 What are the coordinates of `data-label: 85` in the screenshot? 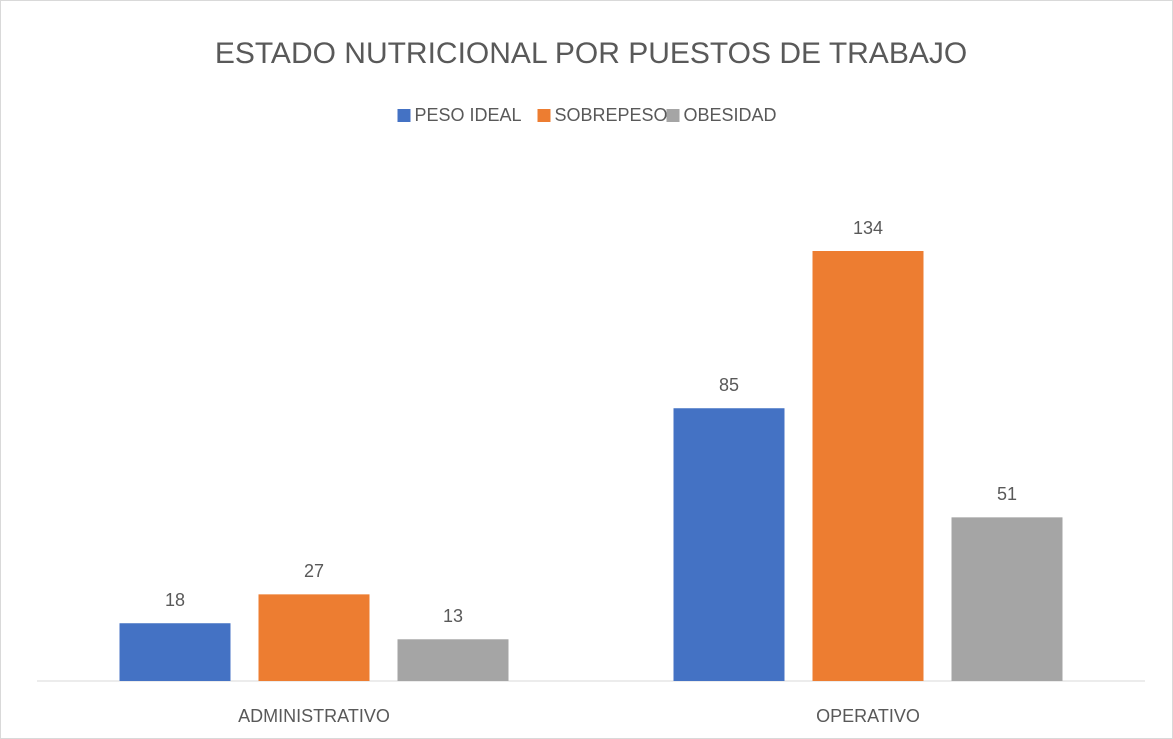 It's located at (729, 385).